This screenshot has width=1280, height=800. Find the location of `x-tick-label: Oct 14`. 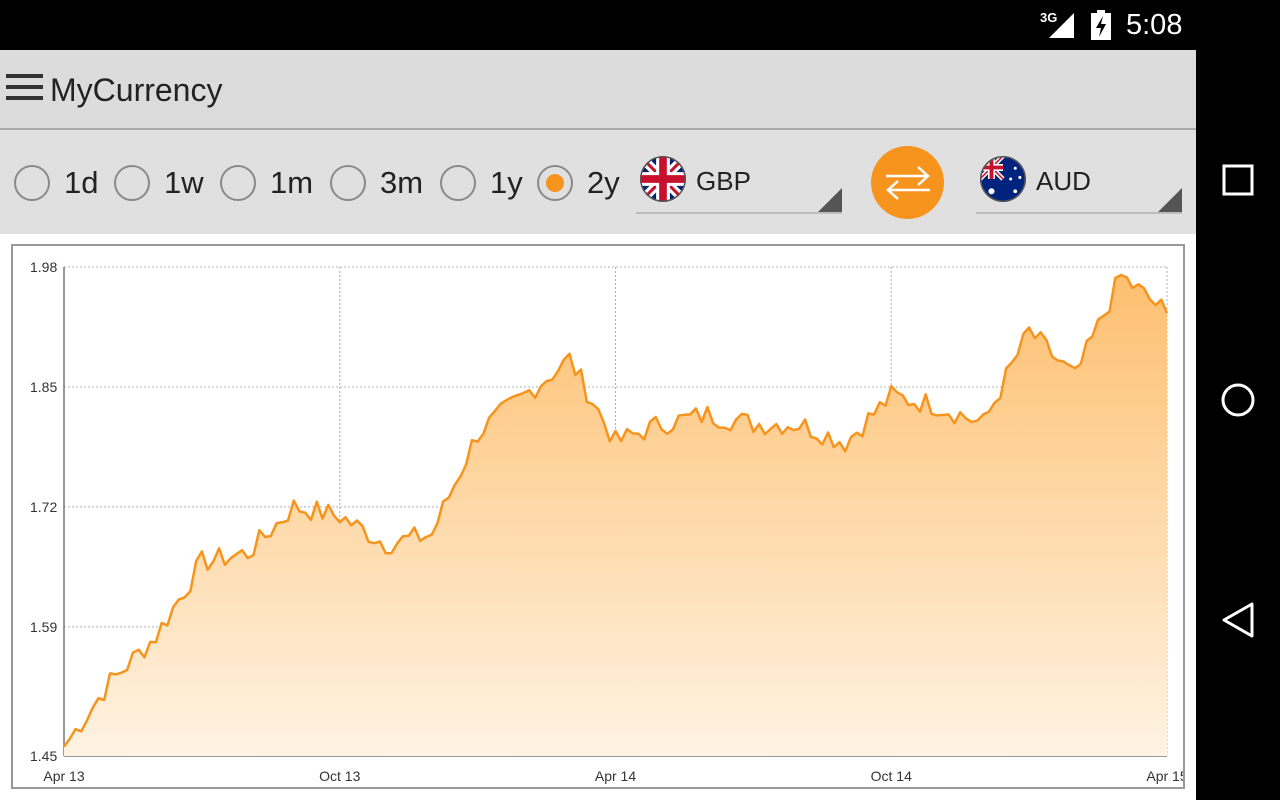

x-tick-label: Oct 14 is located at coordinates (891, 776).